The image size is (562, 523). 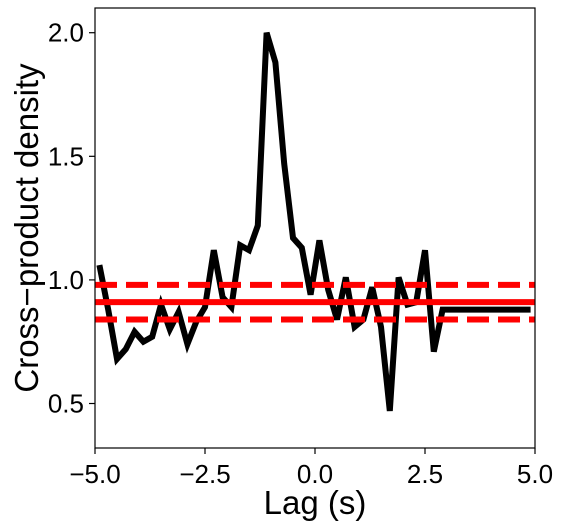 I want to click on x-axis-ticks: −5.0 −2.5 0.0 2.5 5.0, so click(x=311, y=468).